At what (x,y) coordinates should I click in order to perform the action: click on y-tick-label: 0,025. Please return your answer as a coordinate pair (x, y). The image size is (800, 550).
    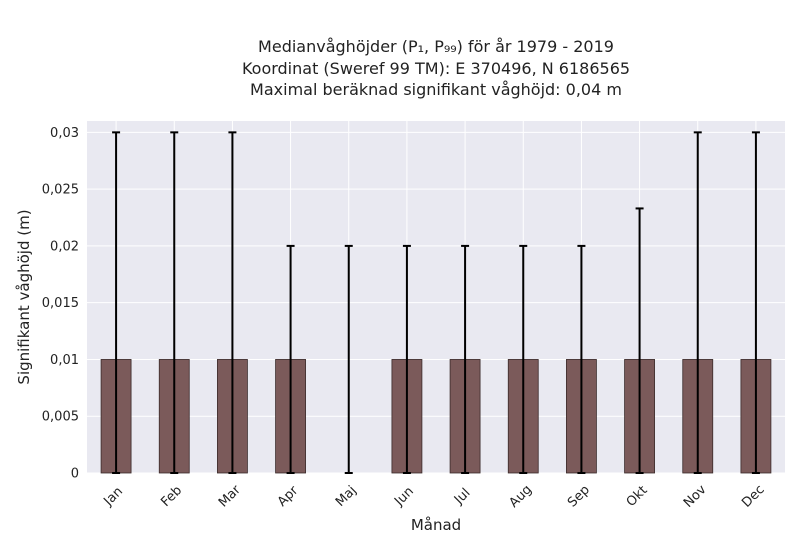
    Looking at the image, I should click on (60, 190).